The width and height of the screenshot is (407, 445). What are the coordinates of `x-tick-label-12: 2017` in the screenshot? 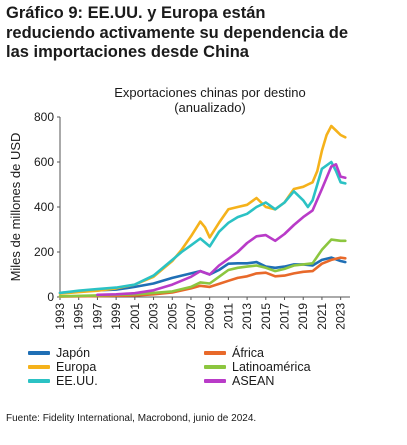 It's located at (285, 316).